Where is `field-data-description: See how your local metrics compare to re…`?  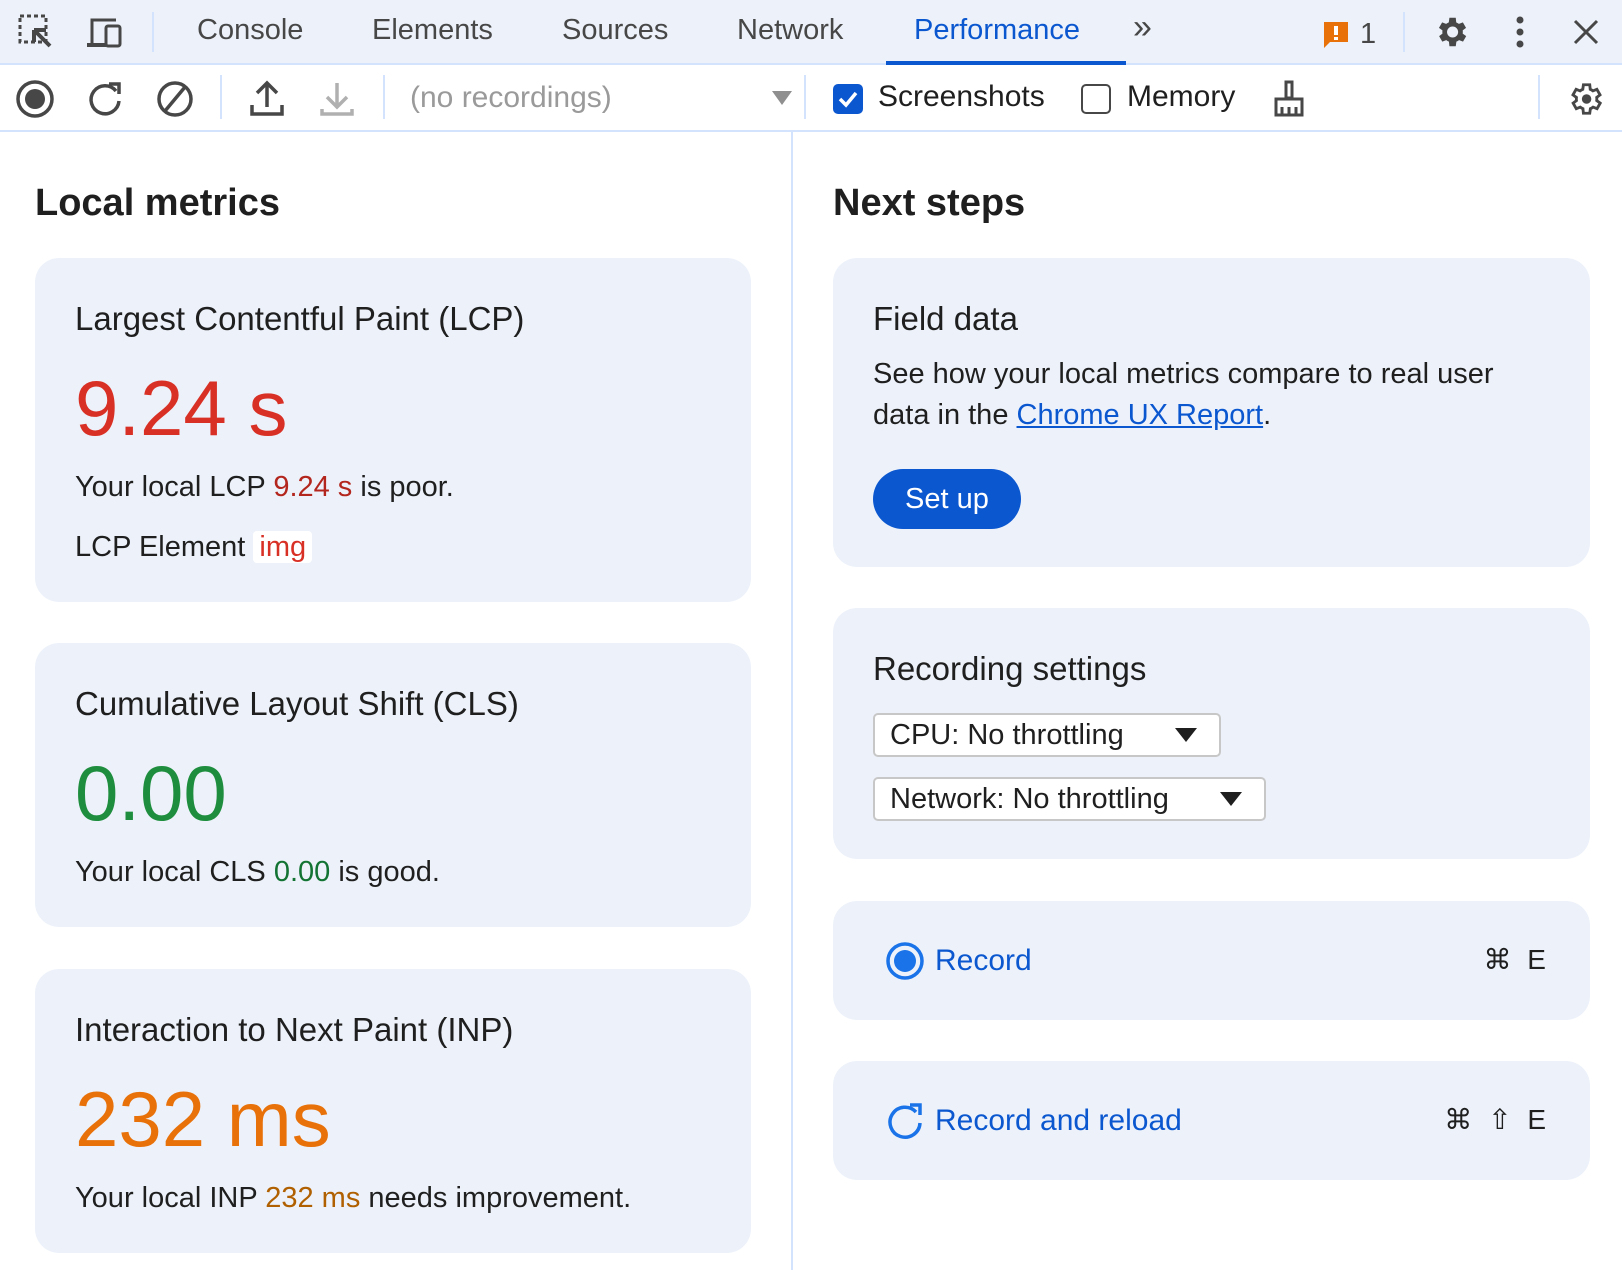 field-data-description: See how your local metrics compare to re… is located at coordinates (1193, 395).